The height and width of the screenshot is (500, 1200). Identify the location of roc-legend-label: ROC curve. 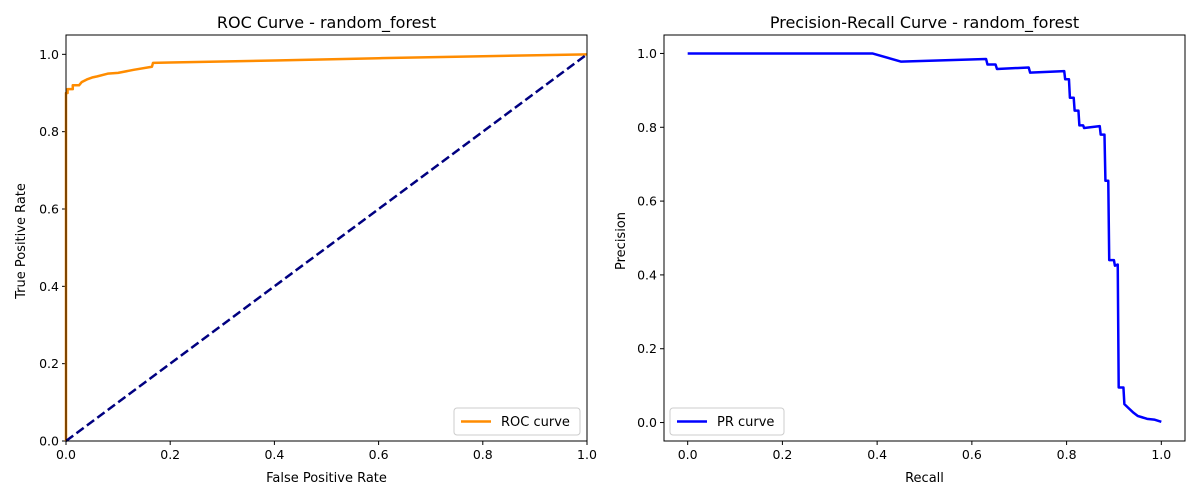
(535, 422).